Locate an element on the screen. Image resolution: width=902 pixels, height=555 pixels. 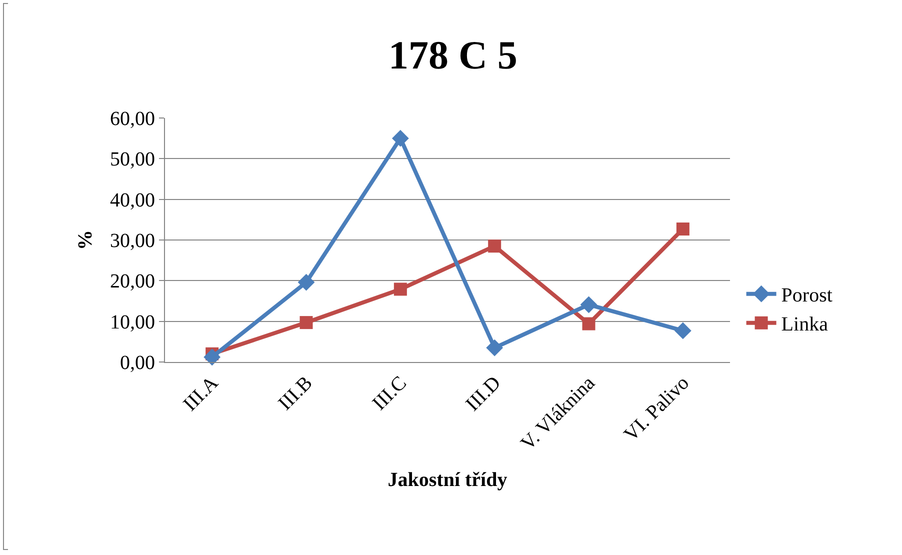
chart-title: 178 C 5 is located at coordinates (453, 55).